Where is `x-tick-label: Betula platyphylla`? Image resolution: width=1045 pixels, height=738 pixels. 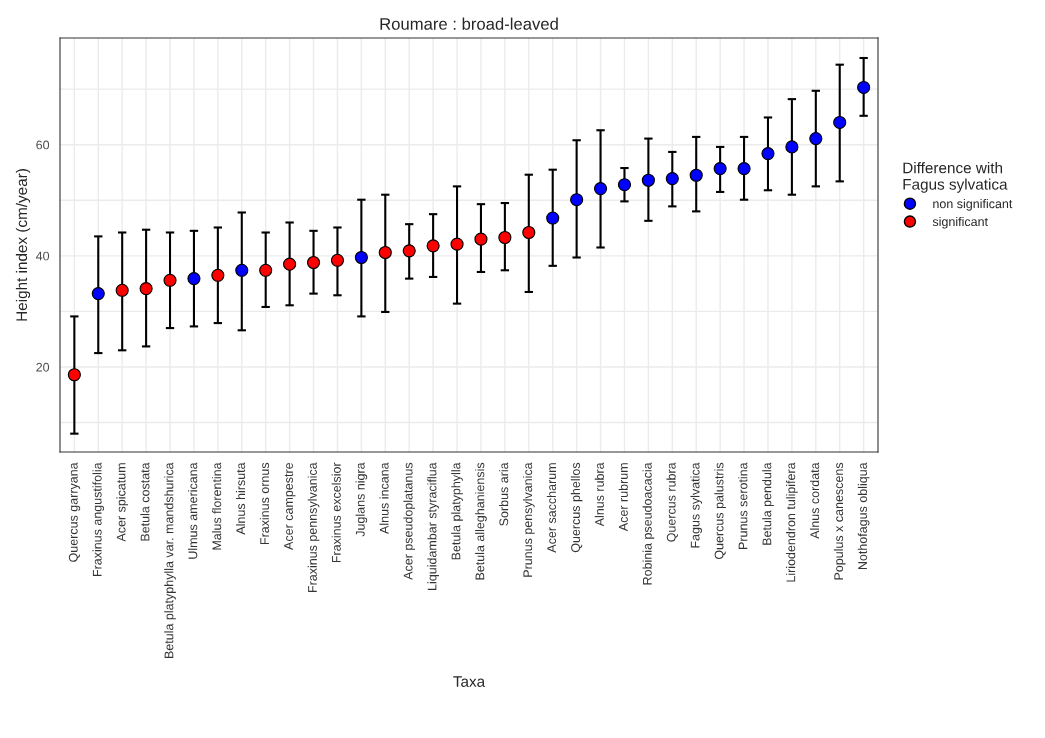
x-tick-label: Betula platyphylla is located at coordinates (457, 511).